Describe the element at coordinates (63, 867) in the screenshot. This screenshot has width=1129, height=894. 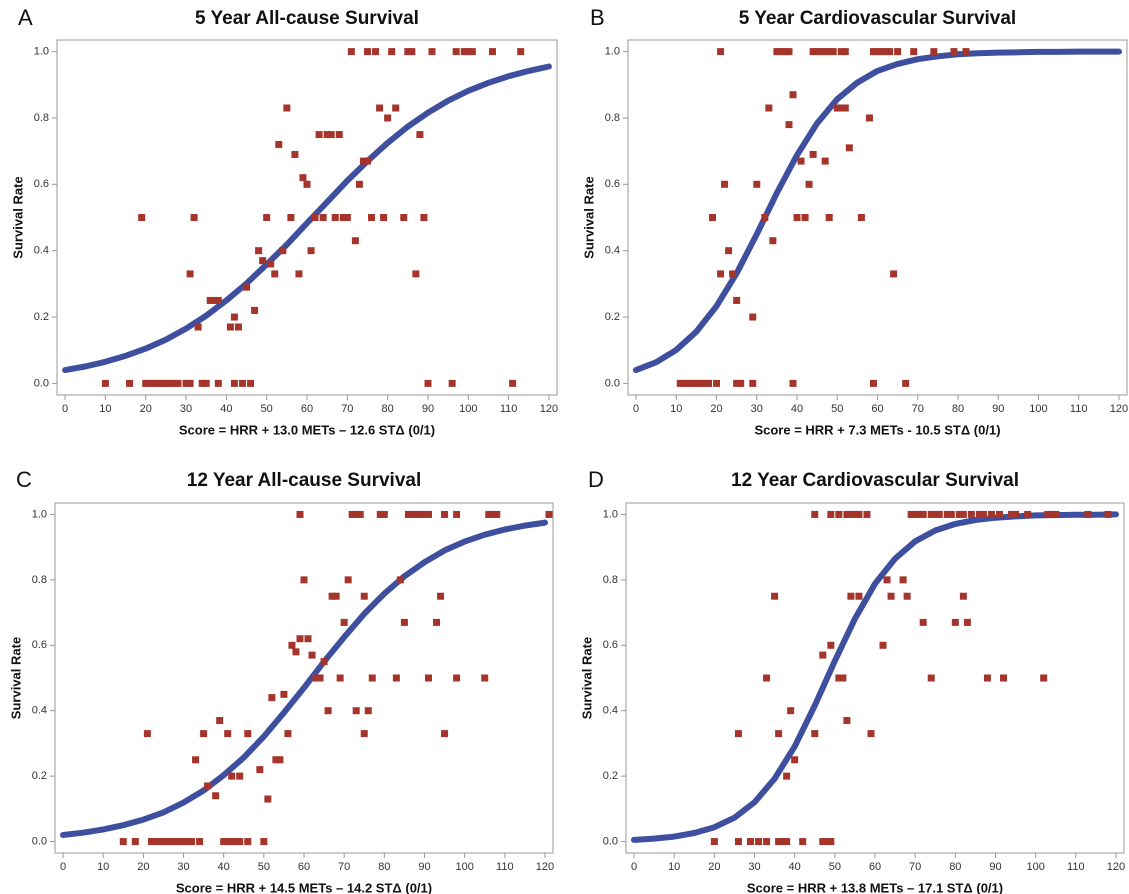
I see `x-tick-label: 0` at that location.